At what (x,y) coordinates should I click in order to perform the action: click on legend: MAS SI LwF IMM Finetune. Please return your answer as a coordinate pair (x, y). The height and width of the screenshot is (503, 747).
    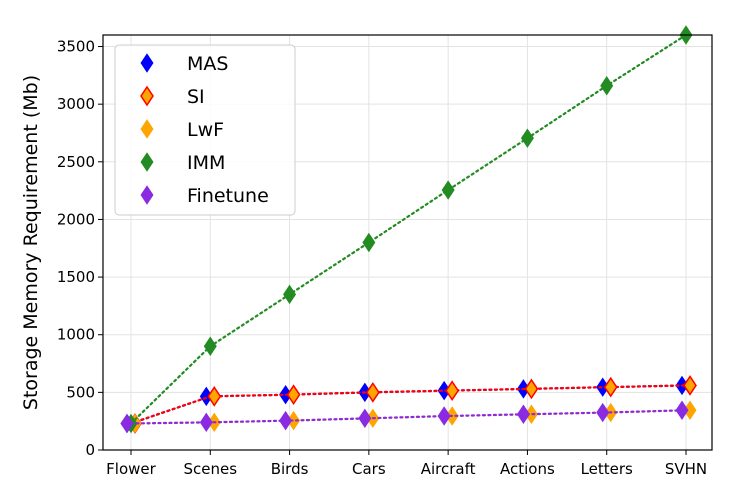
    Looking at the image, I should click on (205, 130).